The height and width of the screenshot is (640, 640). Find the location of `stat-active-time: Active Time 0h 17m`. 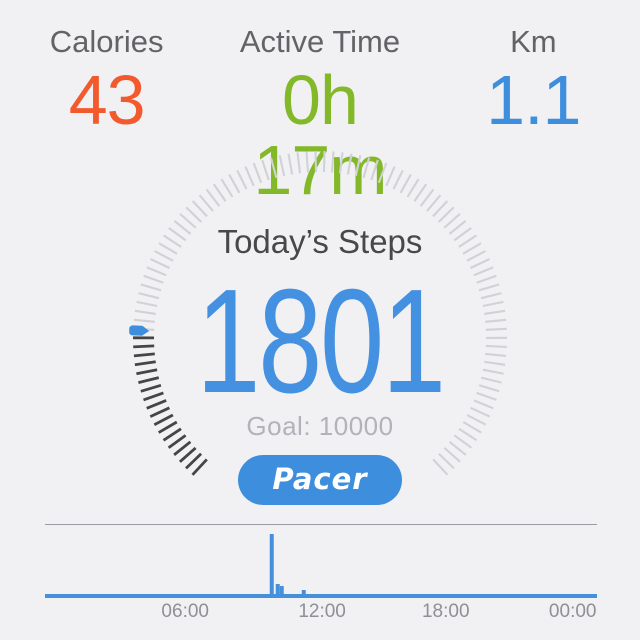

stat-active-time: Active Time 0h 17m is located at coordinates (319, 115).